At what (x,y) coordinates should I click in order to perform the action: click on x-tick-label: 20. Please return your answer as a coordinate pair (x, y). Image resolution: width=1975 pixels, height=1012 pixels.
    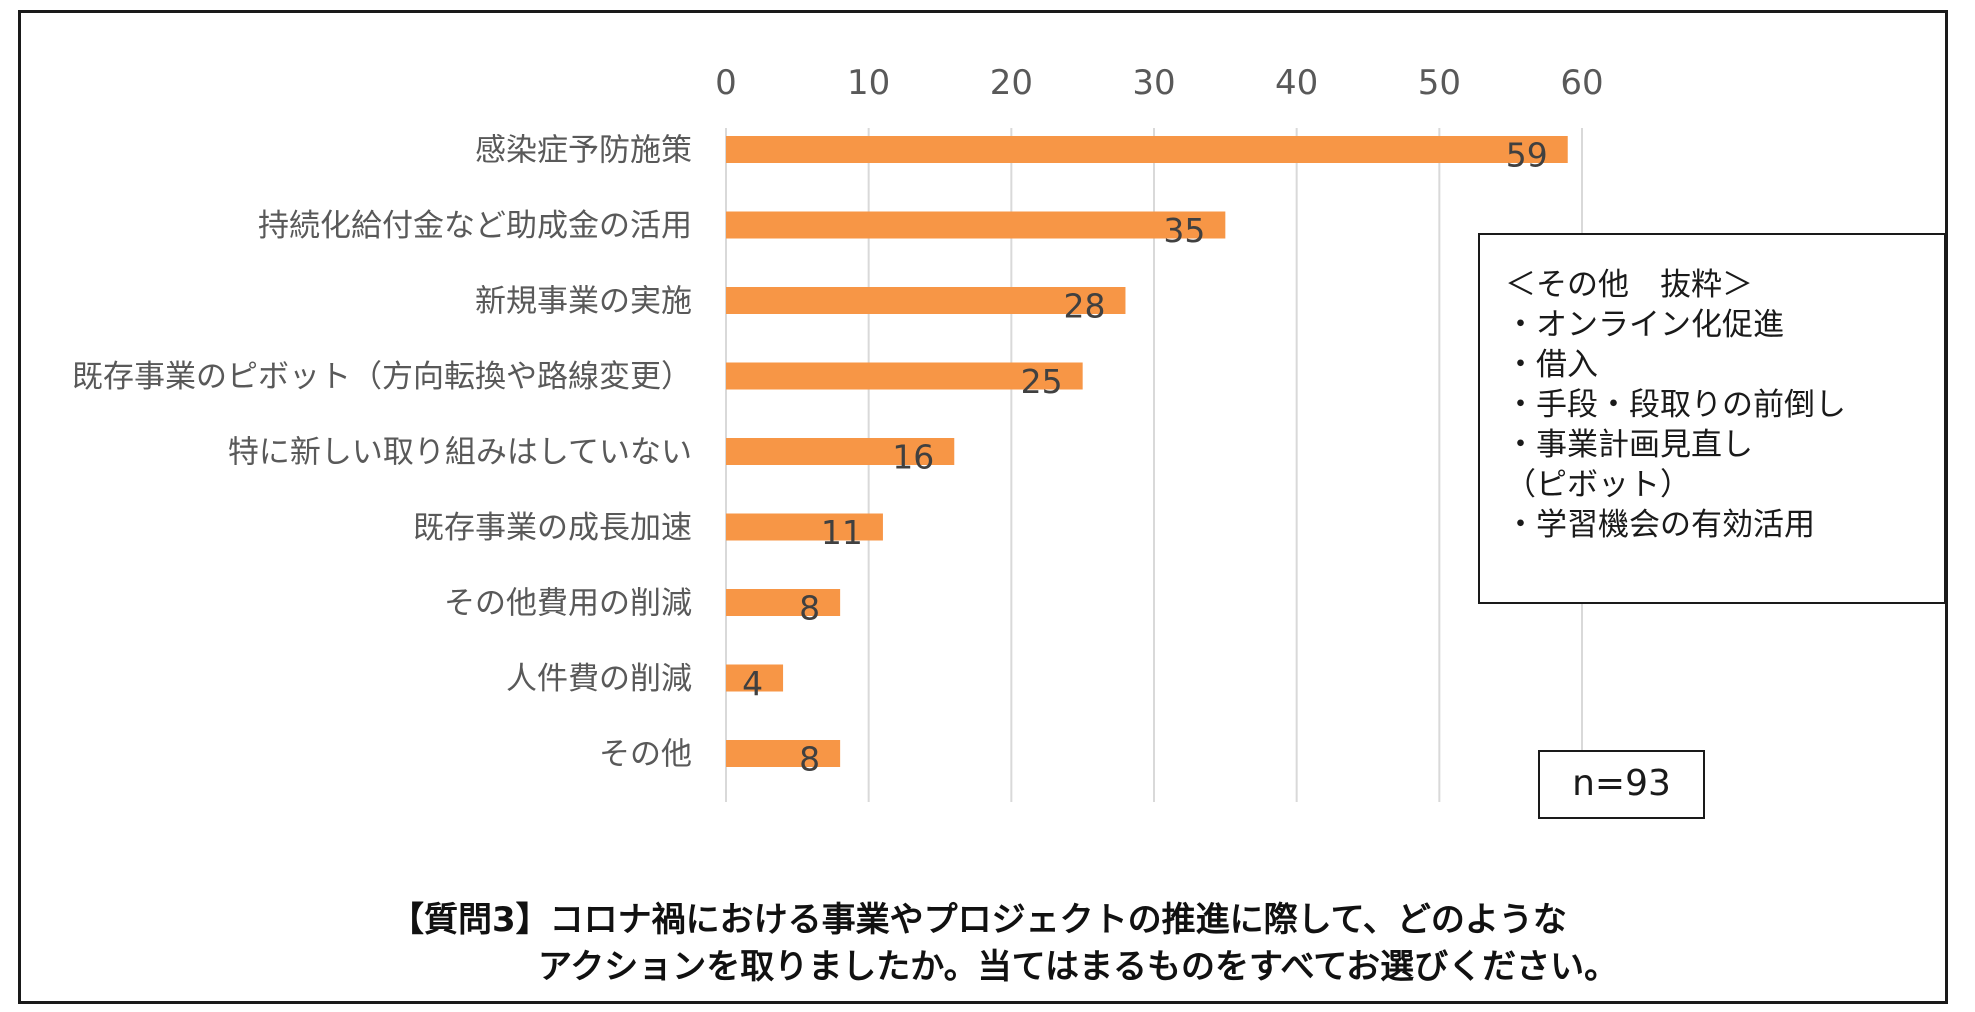
    Looking at the image, I should click on (1011, 83).